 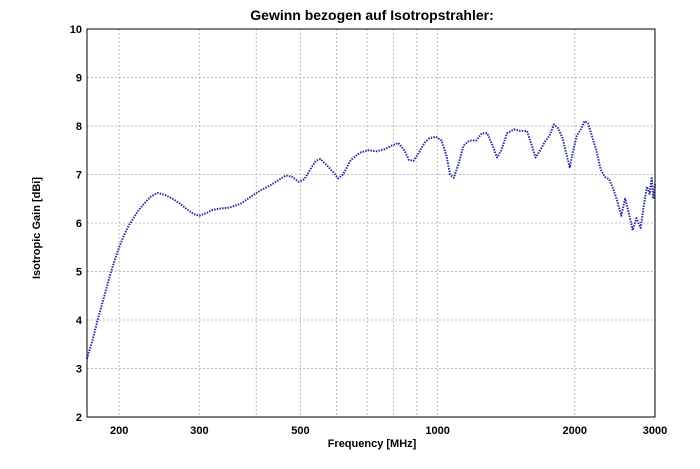 I want to click on x-tick-label: 3000, so click(x=655, y=431).